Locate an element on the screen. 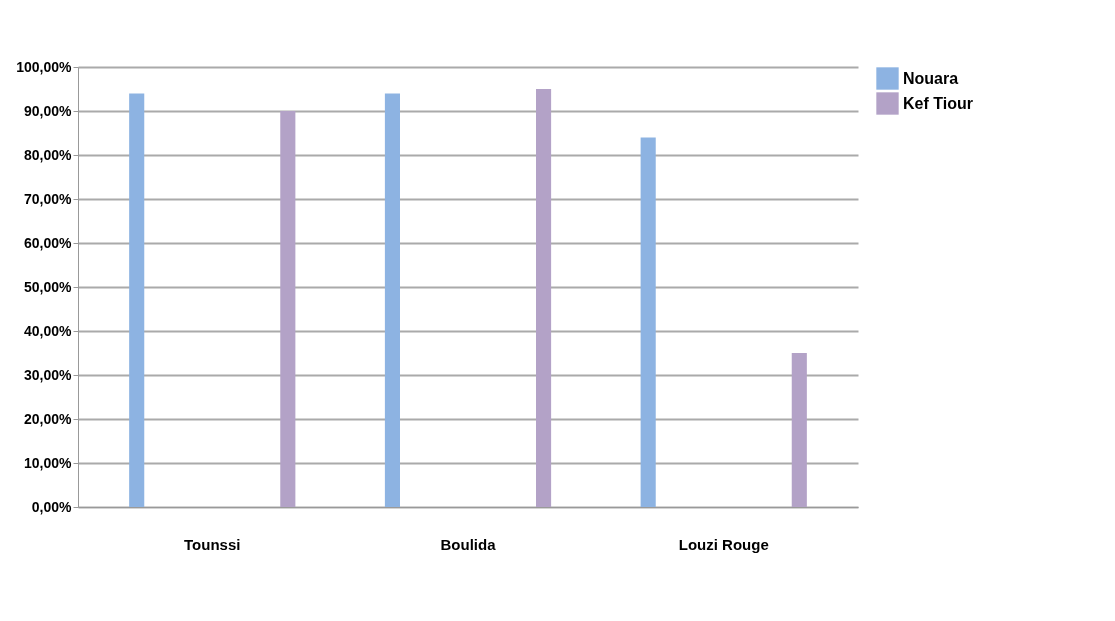 Image resolution: width=1115 pixels, height=621 pixels. y-tick-label: 40,00% is located at coordinates (48, 330).